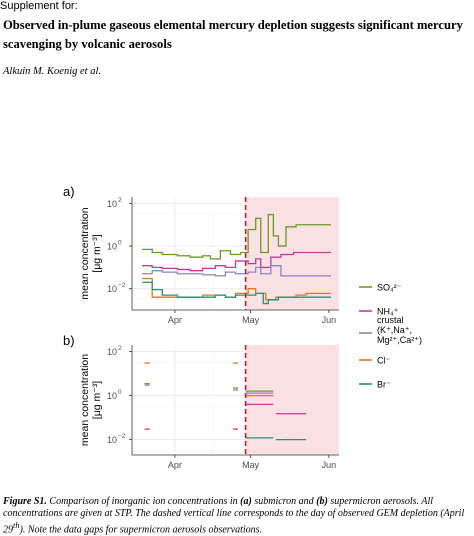 The height and width of the screenshot is (536, 474). What do you see at coordinates (389, 288) in the screenshot?
I see `legend-label: SO₄²⁻` at bounding box center [389, 288].